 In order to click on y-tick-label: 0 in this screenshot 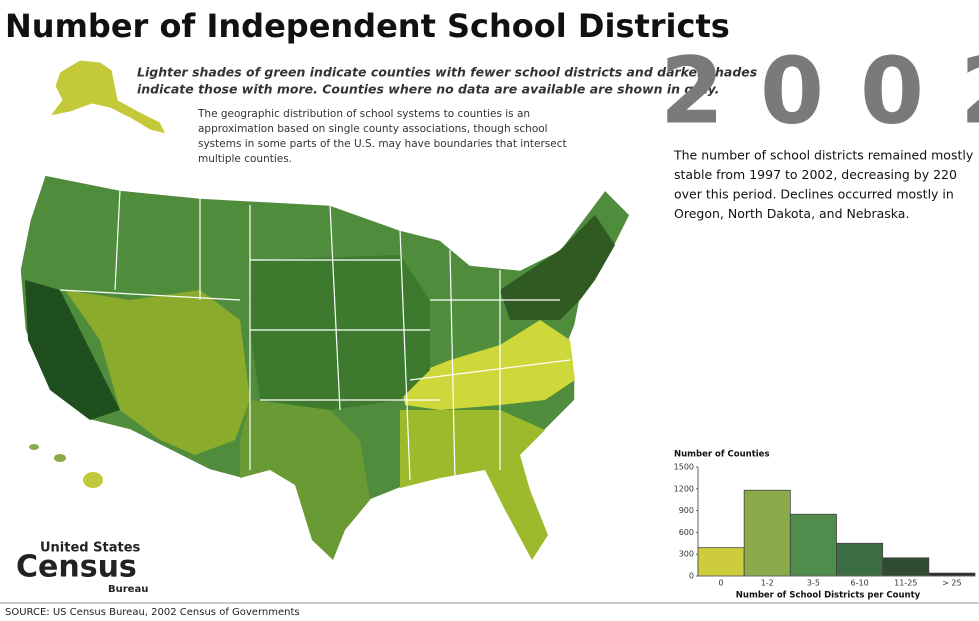, I will do `click(691, 576)`.